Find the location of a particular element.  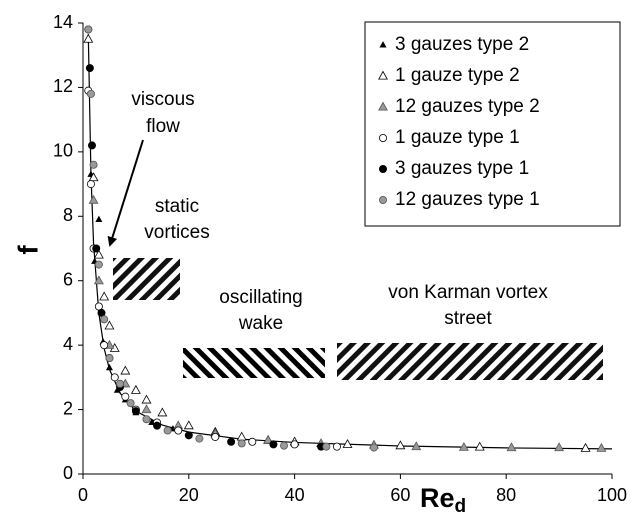

x-axis-label-sub: d is located at coordinates (461, 506).